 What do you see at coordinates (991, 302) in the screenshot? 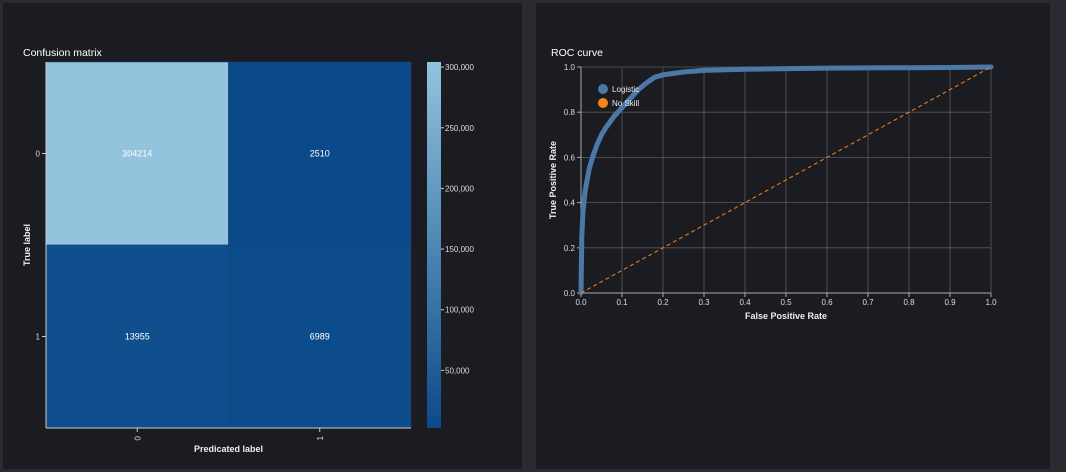
I see `x-tick-label: 1.0` at bounding box center [991, 302].